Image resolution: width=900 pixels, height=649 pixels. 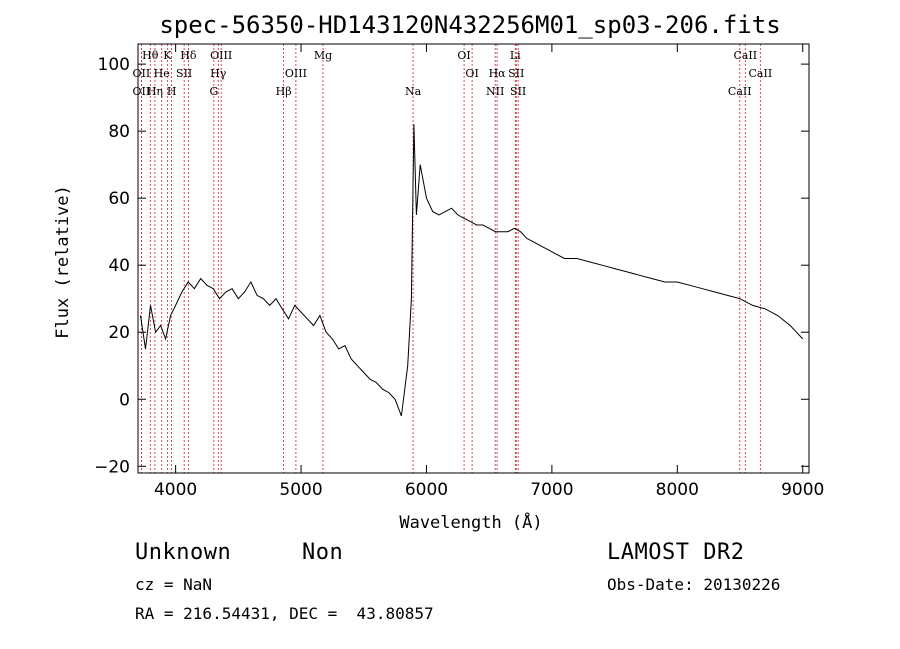 I want to click on redshift-cz: cz = NaN, so click(x=174, y=584).